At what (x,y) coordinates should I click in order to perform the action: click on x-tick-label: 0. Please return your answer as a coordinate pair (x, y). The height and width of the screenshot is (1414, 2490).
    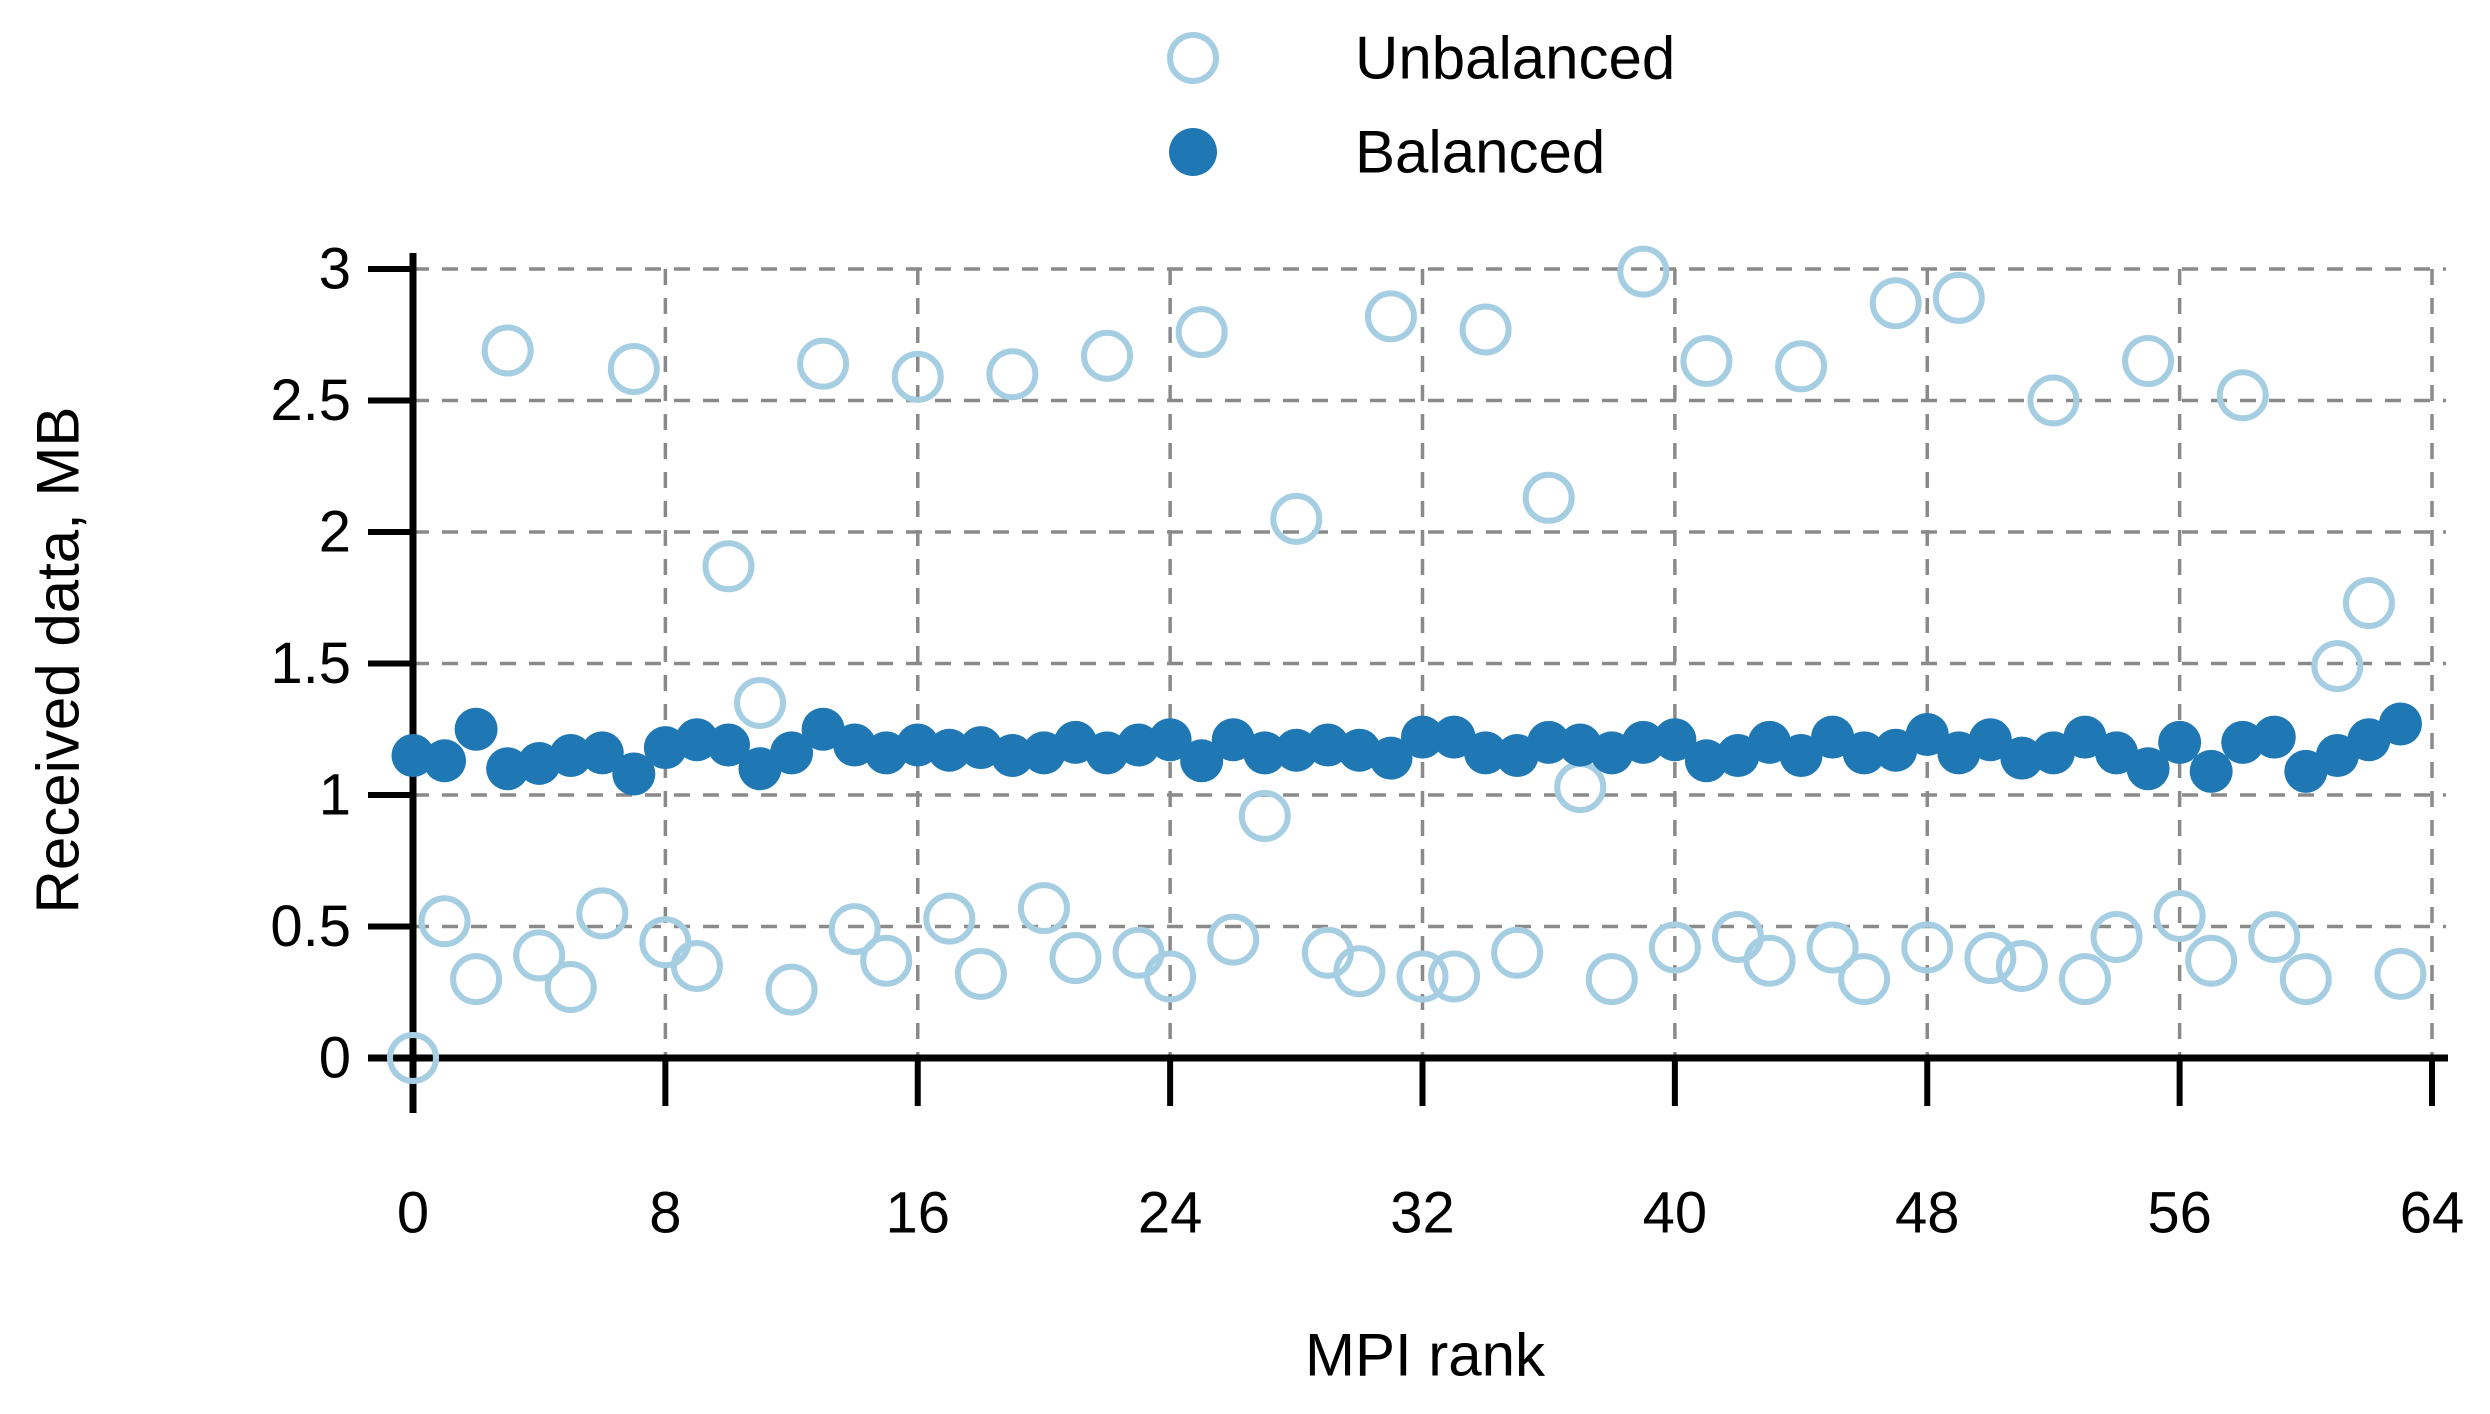
    Looking at the image, I should click on (413, 1213).